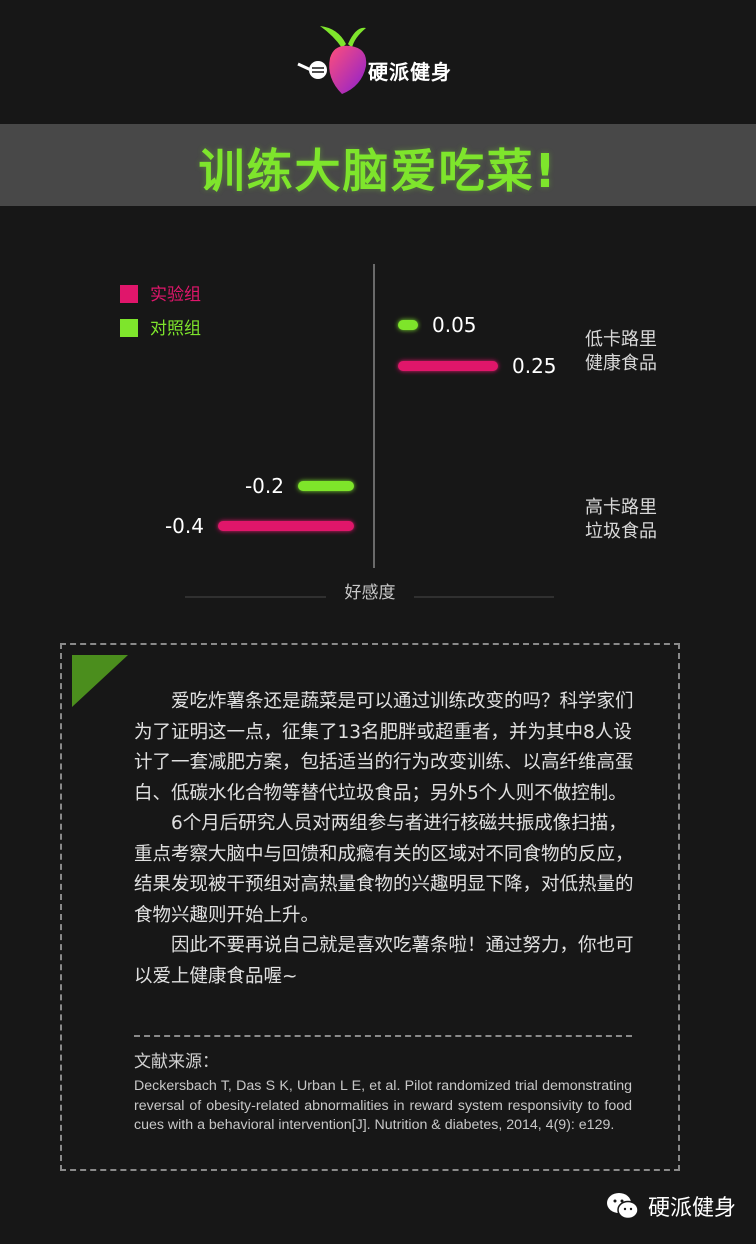 The image size is (756, 1244). I want to click on watermark-text: 硬派健身, so click(691, 1208).